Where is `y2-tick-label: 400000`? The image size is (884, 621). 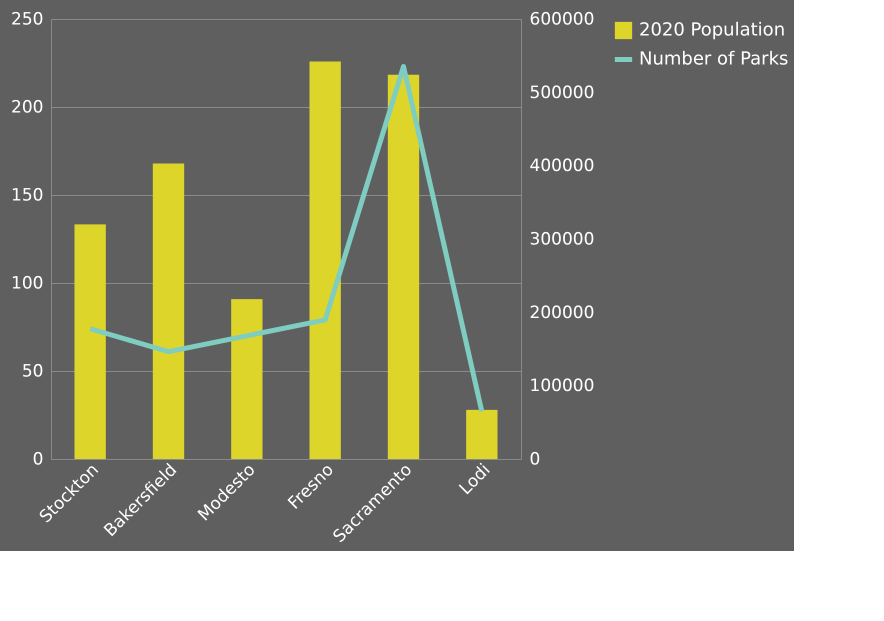 y2-tick-label: 400000 is located at coordinates (562, 166).